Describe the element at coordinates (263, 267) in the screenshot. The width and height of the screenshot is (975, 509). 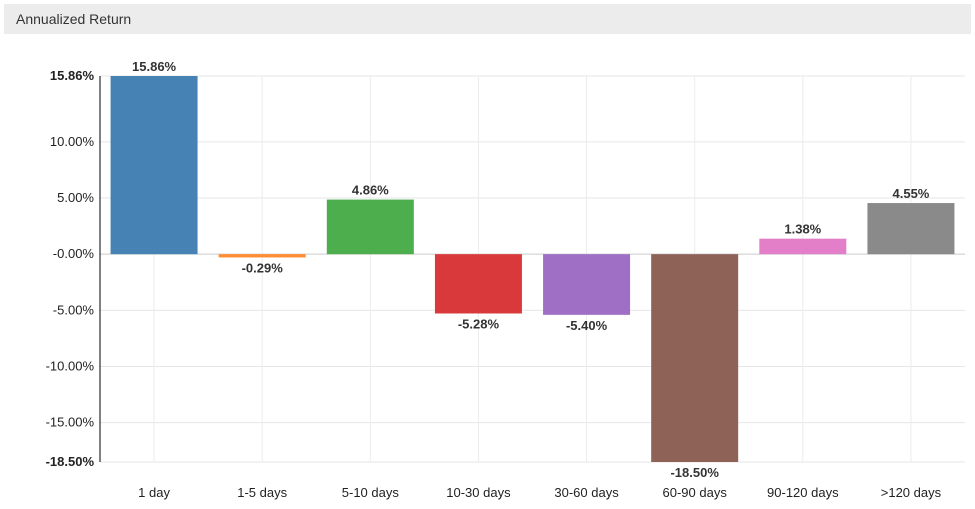
I see `bar-value-label: -0.29%` at that location.